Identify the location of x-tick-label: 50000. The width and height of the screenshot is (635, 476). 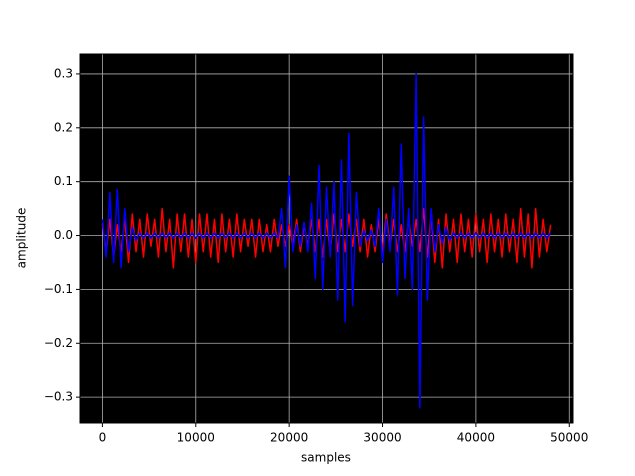
(569, 438).